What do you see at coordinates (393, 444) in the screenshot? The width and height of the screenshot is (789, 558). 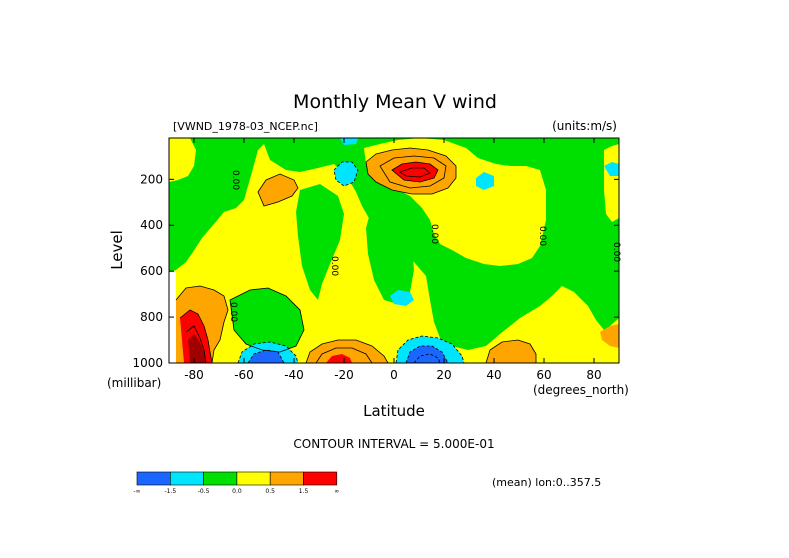 I see `contour-interval-text: CONTOUR INTERVAL = 5.000E-01` at bounding box center [393, 444].